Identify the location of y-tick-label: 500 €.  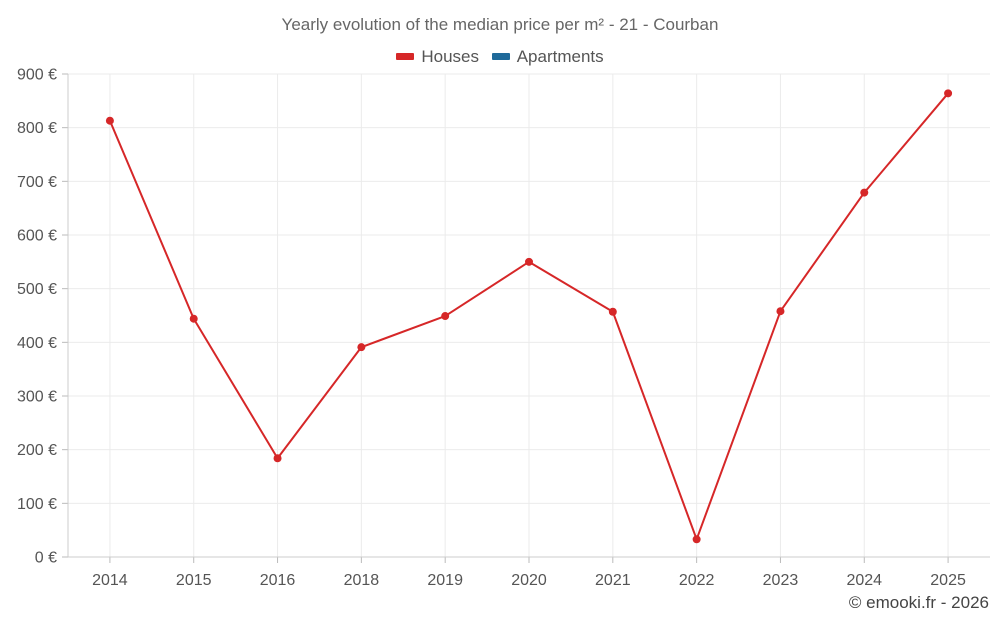
(37, 289).